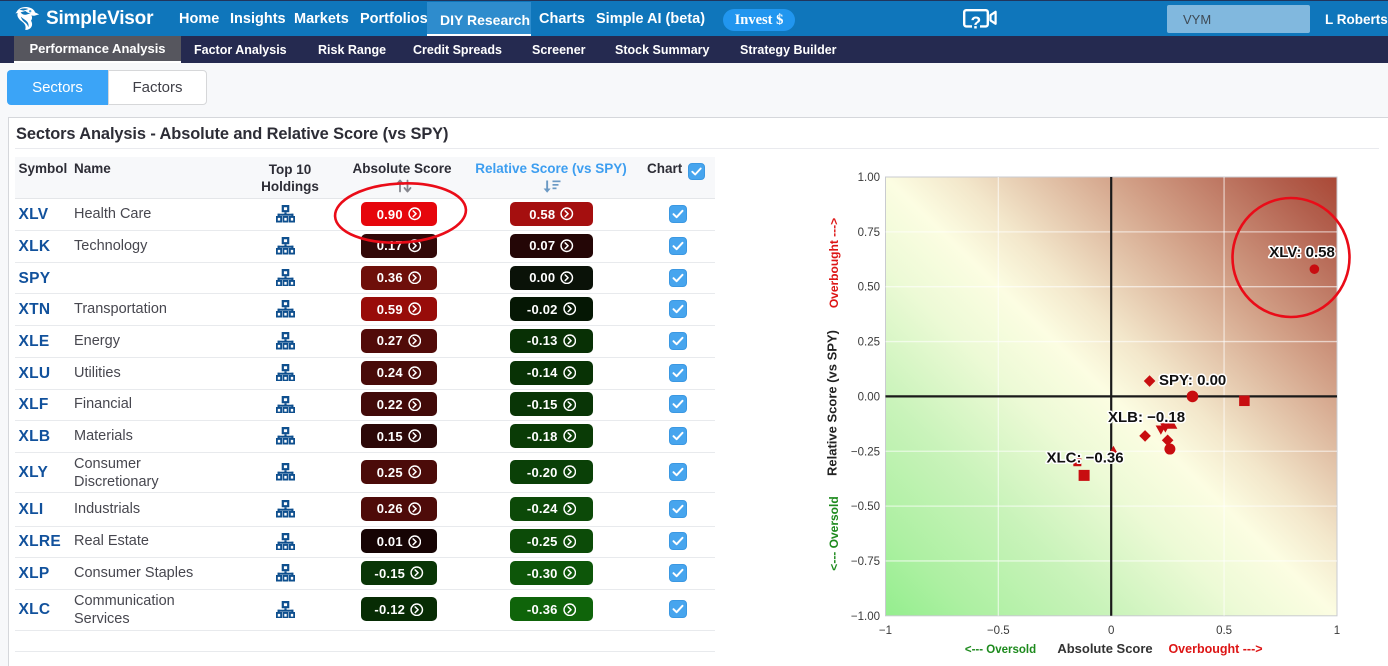 Image resolution: width=1388 pixels, height=666 pixels. What do you see at coordinates (1084, 458) in the screenshot?
I see `svg-text: XLC: −0.36` at bounding box center [1084, 458].